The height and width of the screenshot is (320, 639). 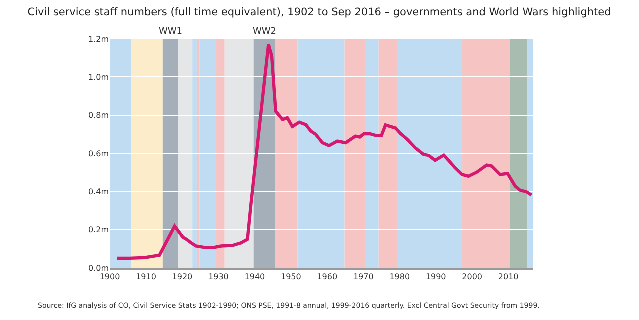 What do you see at coordinates (327, 277) in the screenshot?
I see `x-tick-label: 1960` at bounding box center [327, 277].